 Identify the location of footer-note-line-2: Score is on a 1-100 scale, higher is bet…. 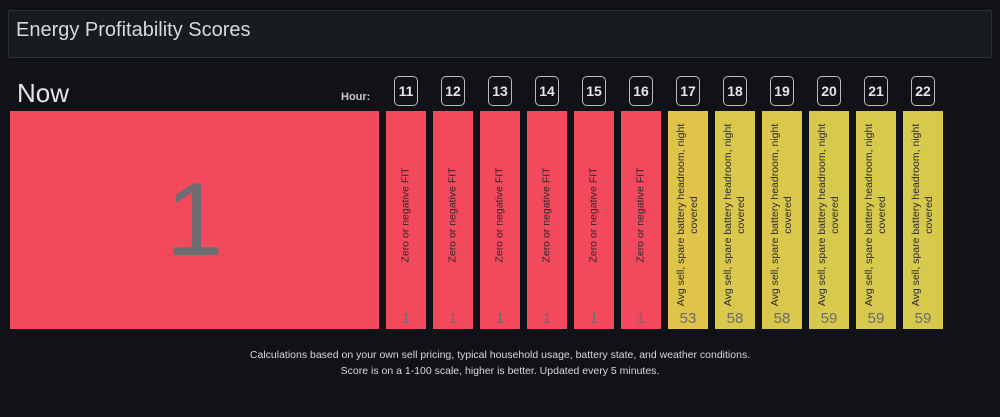
(500, 371).